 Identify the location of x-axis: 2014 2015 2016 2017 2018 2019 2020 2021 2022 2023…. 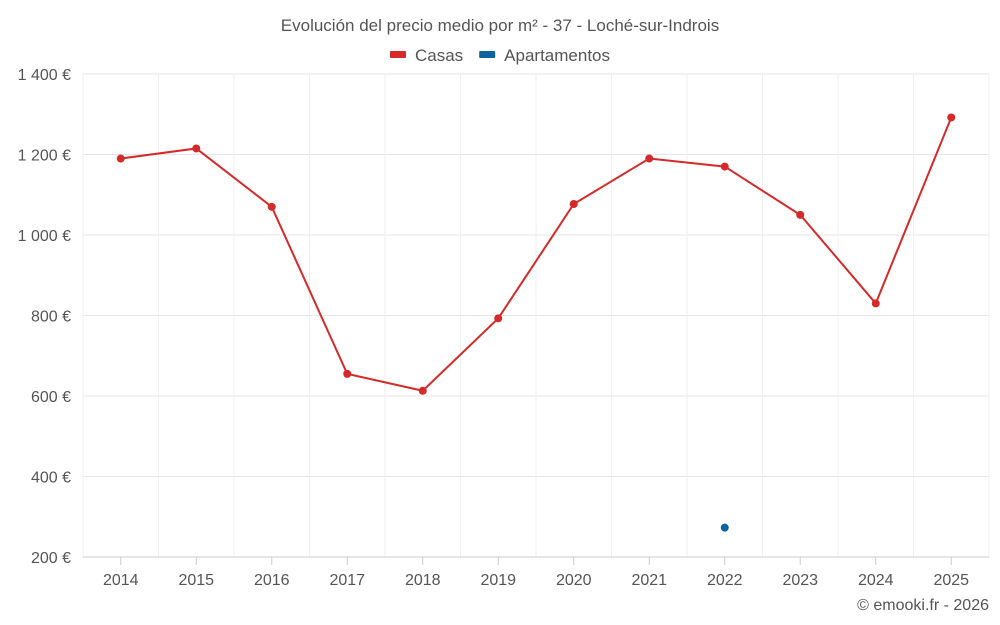
(536, 572).